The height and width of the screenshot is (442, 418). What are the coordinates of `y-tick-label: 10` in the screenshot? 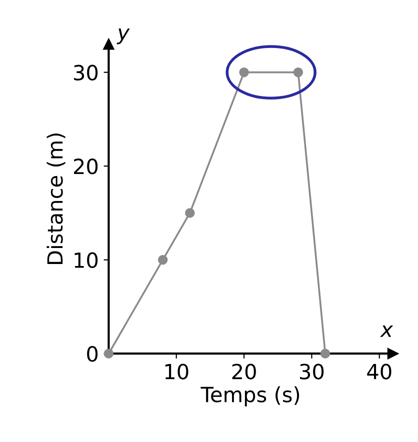 It's located at (86, 260).